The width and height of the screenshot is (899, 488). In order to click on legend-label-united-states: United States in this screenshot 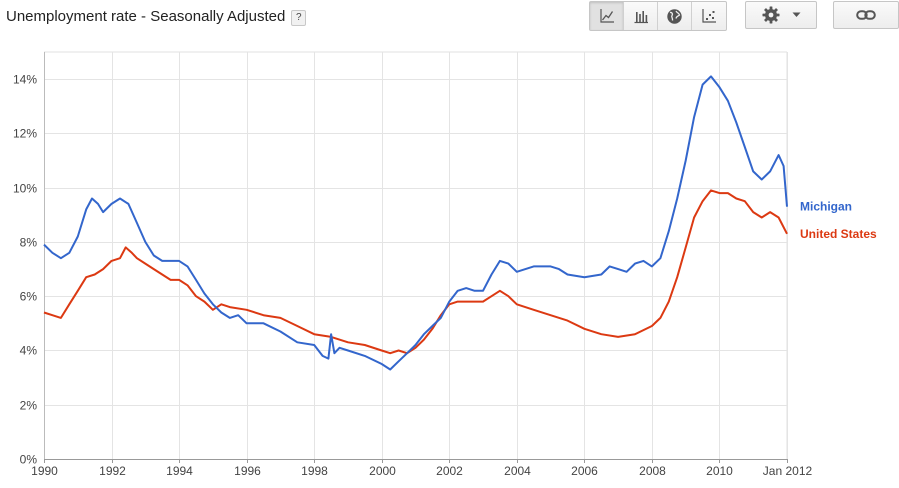, I will do `click(838, 234)`.